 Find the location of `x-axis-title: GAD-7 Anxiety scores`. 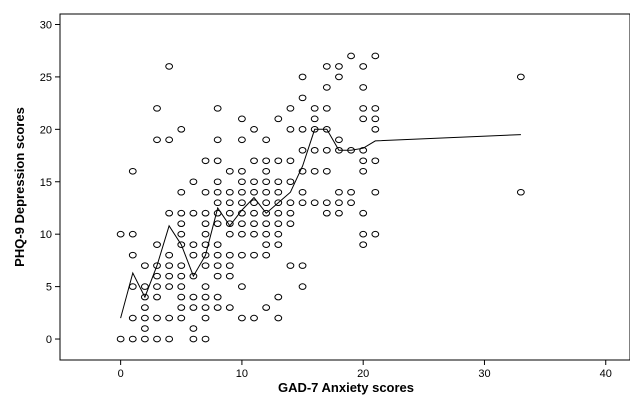

x-axis-title: GAD-7 Anxiety scores is located at coordinates (346, 387).